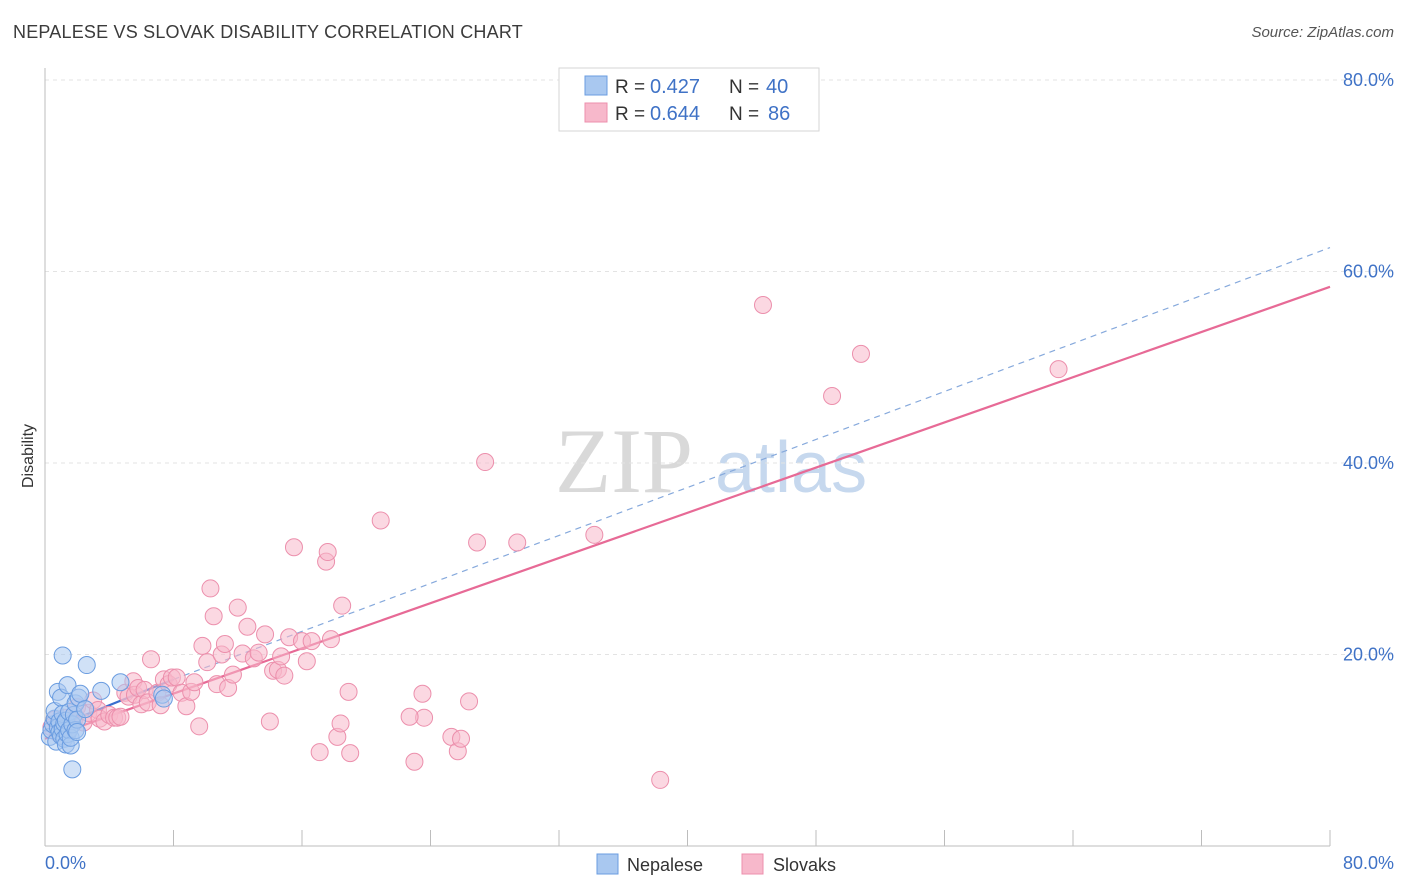 This screenshot has width=1406, height=892. What do you see at coordinates (665, 865) in the screenshot?
I see `legend-nepalese-label: Nepalese` at bounding box center [665, 865].